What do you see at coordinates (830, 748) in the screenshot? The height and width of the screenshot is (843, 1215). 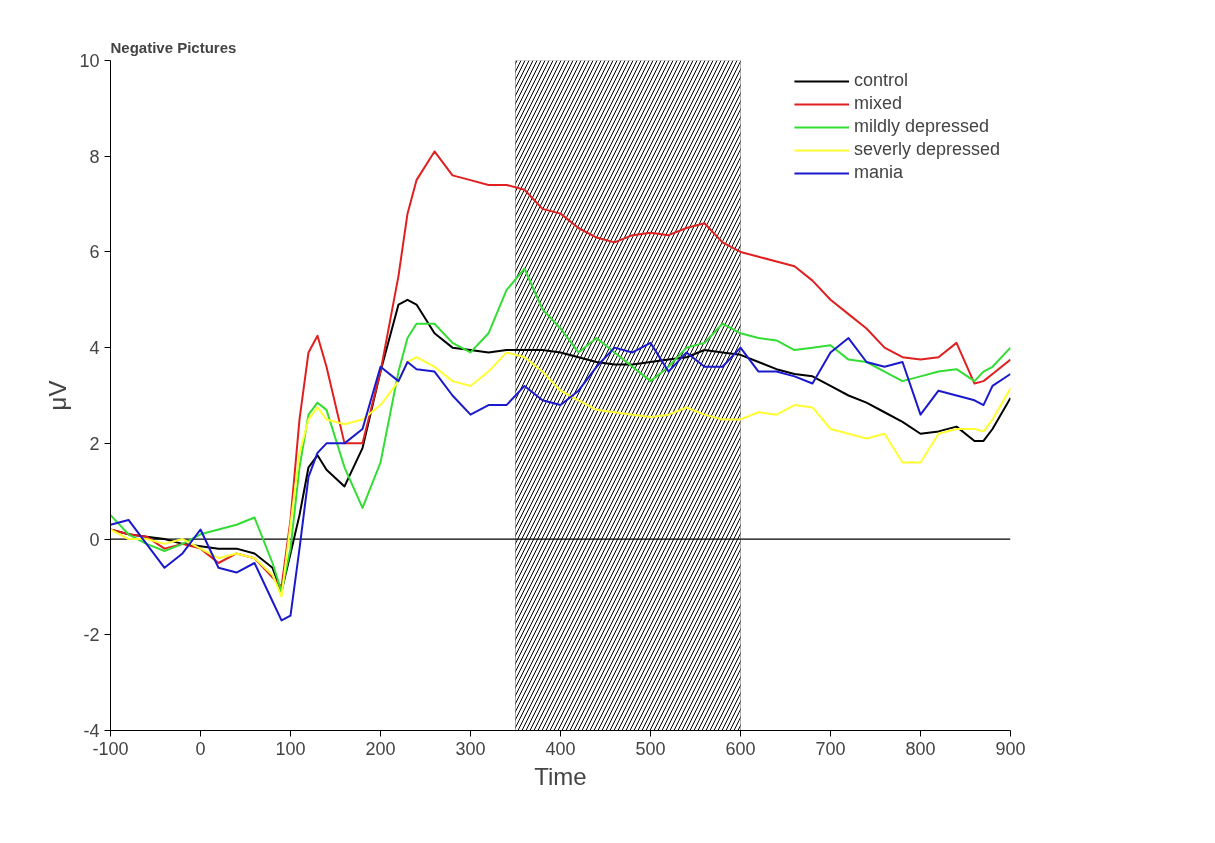 I see `x-tick-label: 700` at bounding box center [830, 748].